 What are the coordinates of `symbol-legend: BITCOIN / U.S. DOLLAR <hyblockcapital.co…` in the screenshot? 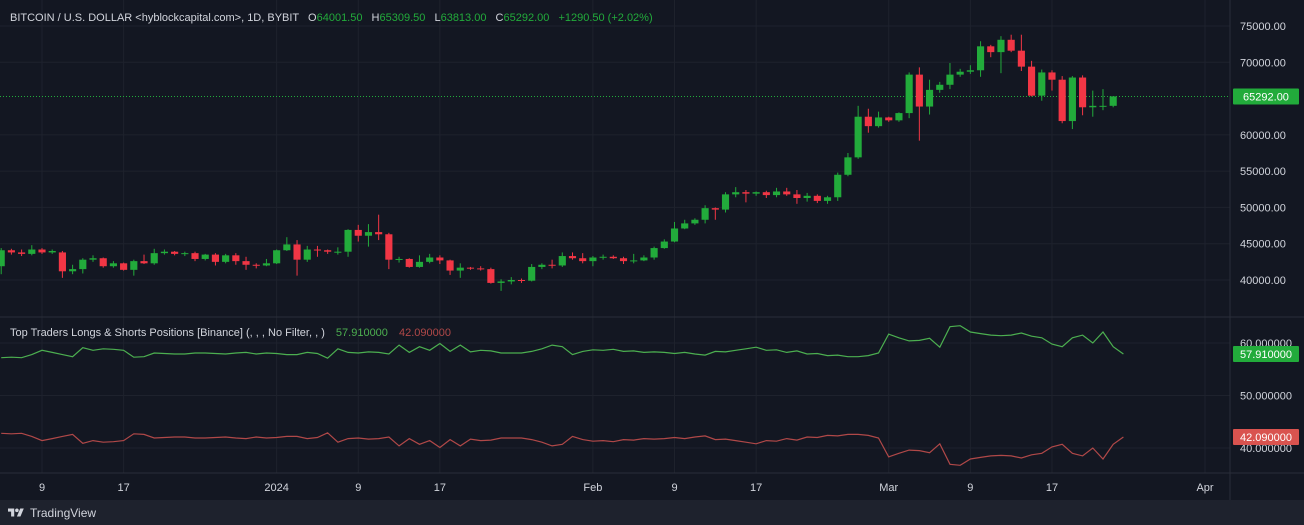 It's located at (331, 18).